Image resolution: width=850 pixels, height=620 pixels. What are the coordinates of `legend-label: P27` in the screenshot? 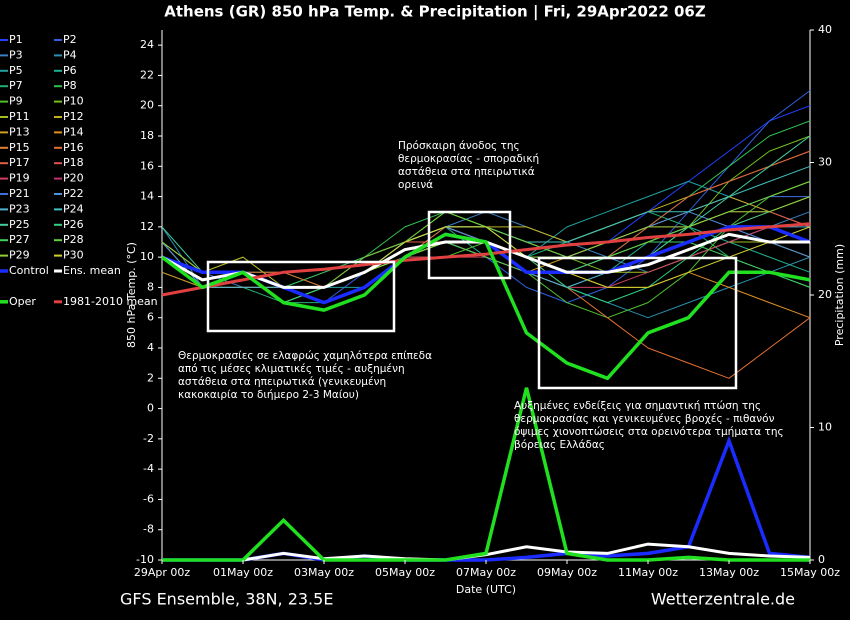 It's located at (19, 239).